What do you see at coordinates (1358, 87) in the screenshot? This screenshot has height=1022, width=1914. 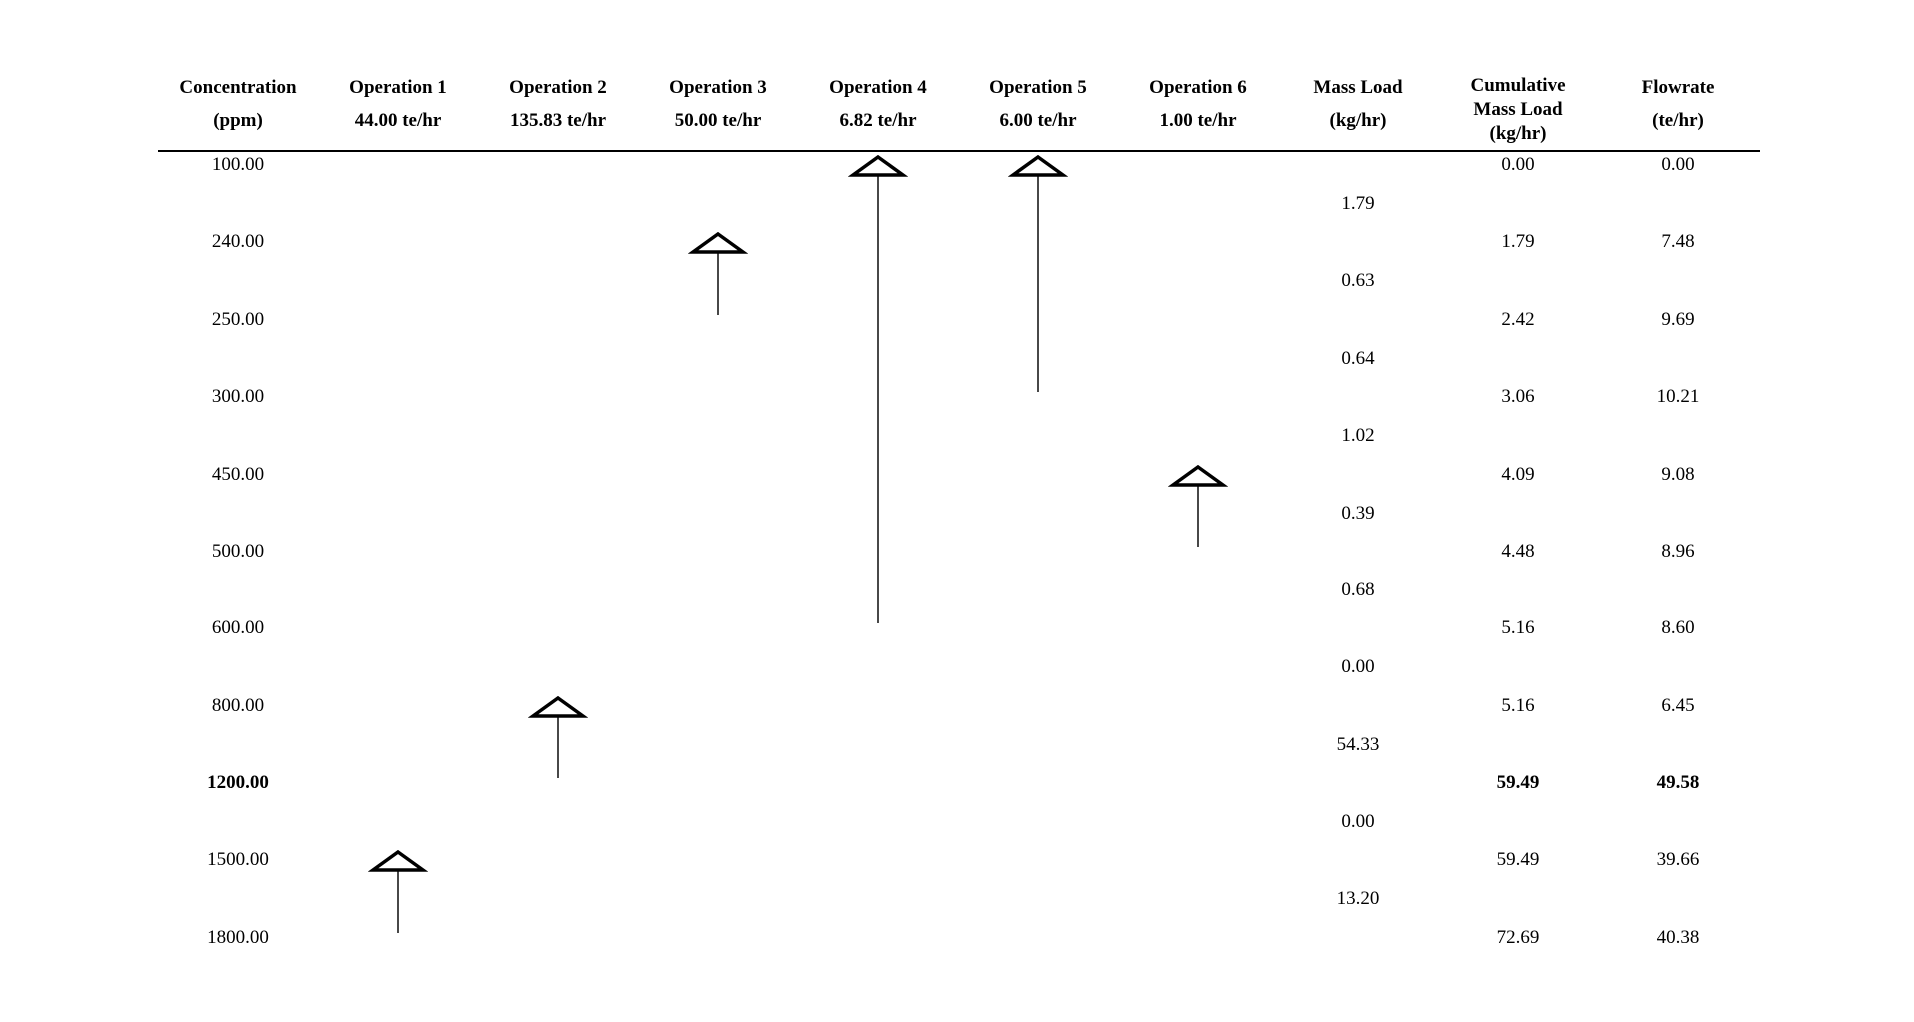 I see `header-mass-load-line1: Mass Load` at bounding box center [1358, 87].